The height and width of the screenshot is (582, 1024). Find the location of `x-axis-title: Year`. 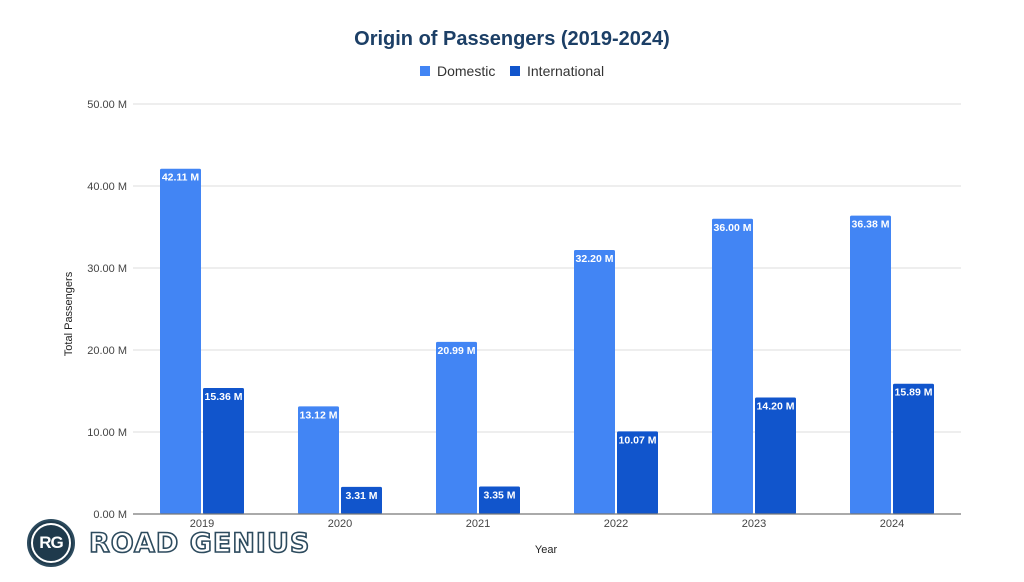

x-axis-title: Year is located at coordinates (546, 550).